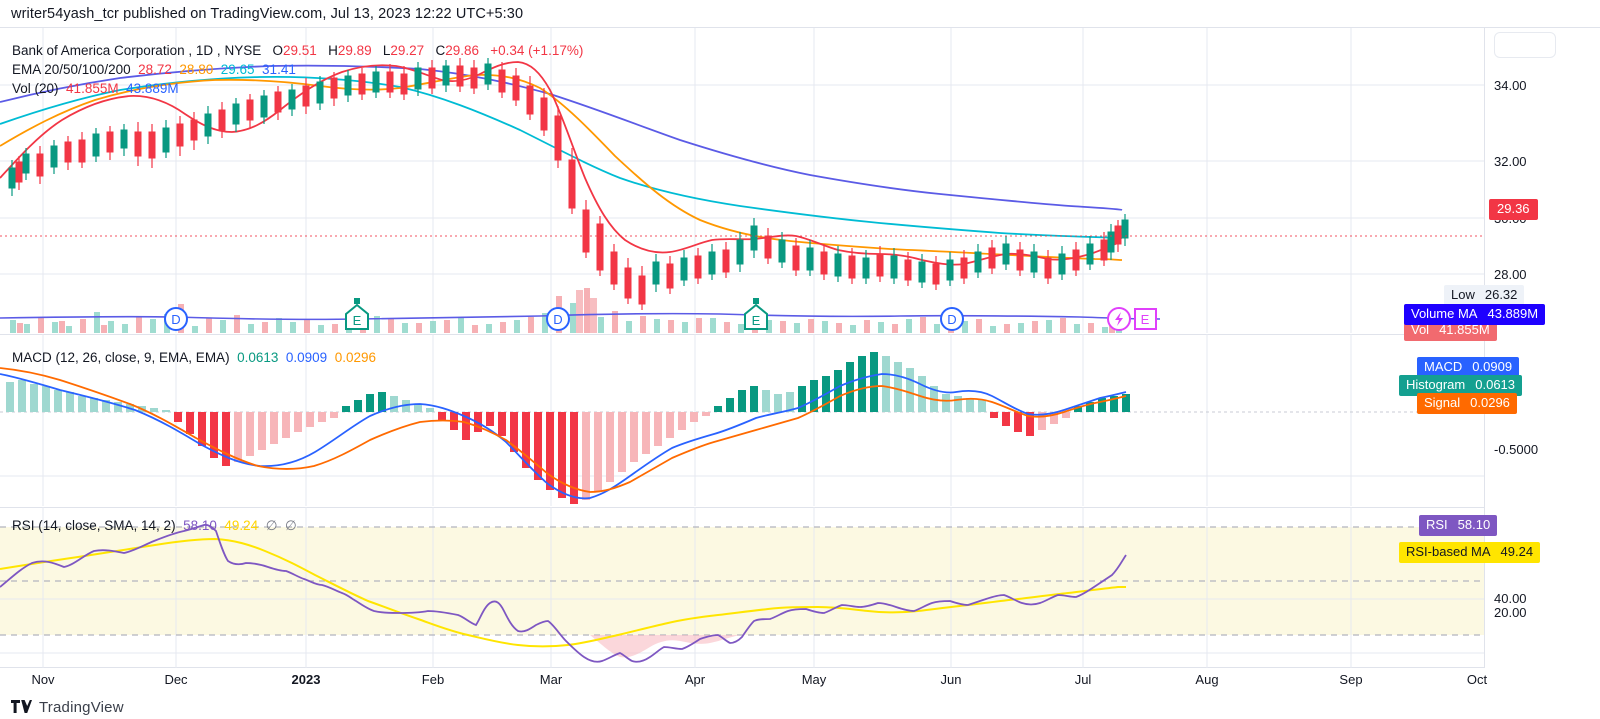 The image size is (1600, 719). Describe the element at coordinates (1448, 551) in the screenshot. I see `rsi-ma-tag-label: RSI-based MA` at that location.